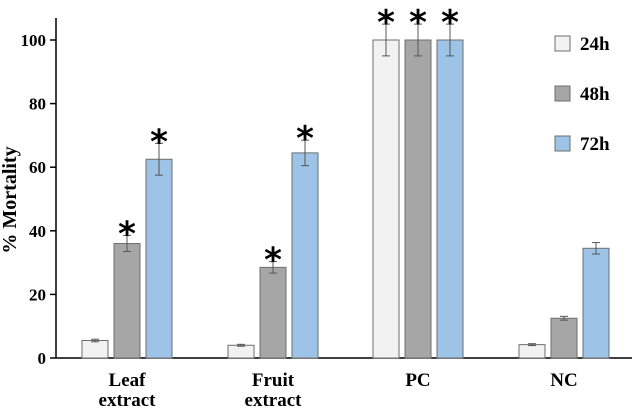 The width and height of the screenshot is (640, 408). What do you see at coordinates (128, 380) in the screenshot?
I see `category-label: Leaf` at bounding box center [128, 380].